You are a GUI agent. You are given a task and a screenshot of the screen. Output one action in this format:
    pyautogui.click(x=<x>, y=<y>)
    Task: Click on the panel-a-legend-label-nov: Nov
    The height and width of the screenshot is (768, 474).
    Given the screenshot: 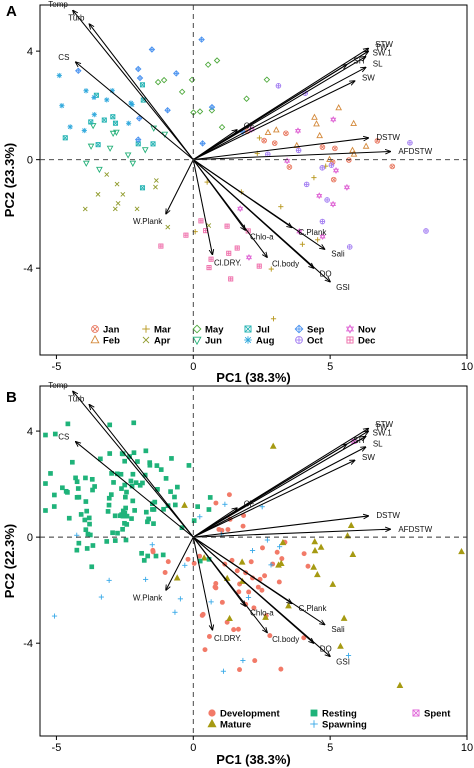 What is the action you would take?
    pyautogui.click(x=367, y=330)
    